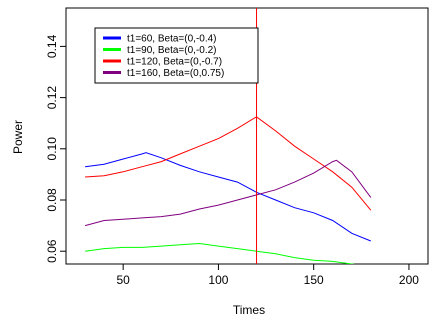 This screenshot has height=322, width=429. What do you see at coordinates (52, 46) in the screenshot?
I see `y-tick-label: 0.14` at bounding box center [52, 46].